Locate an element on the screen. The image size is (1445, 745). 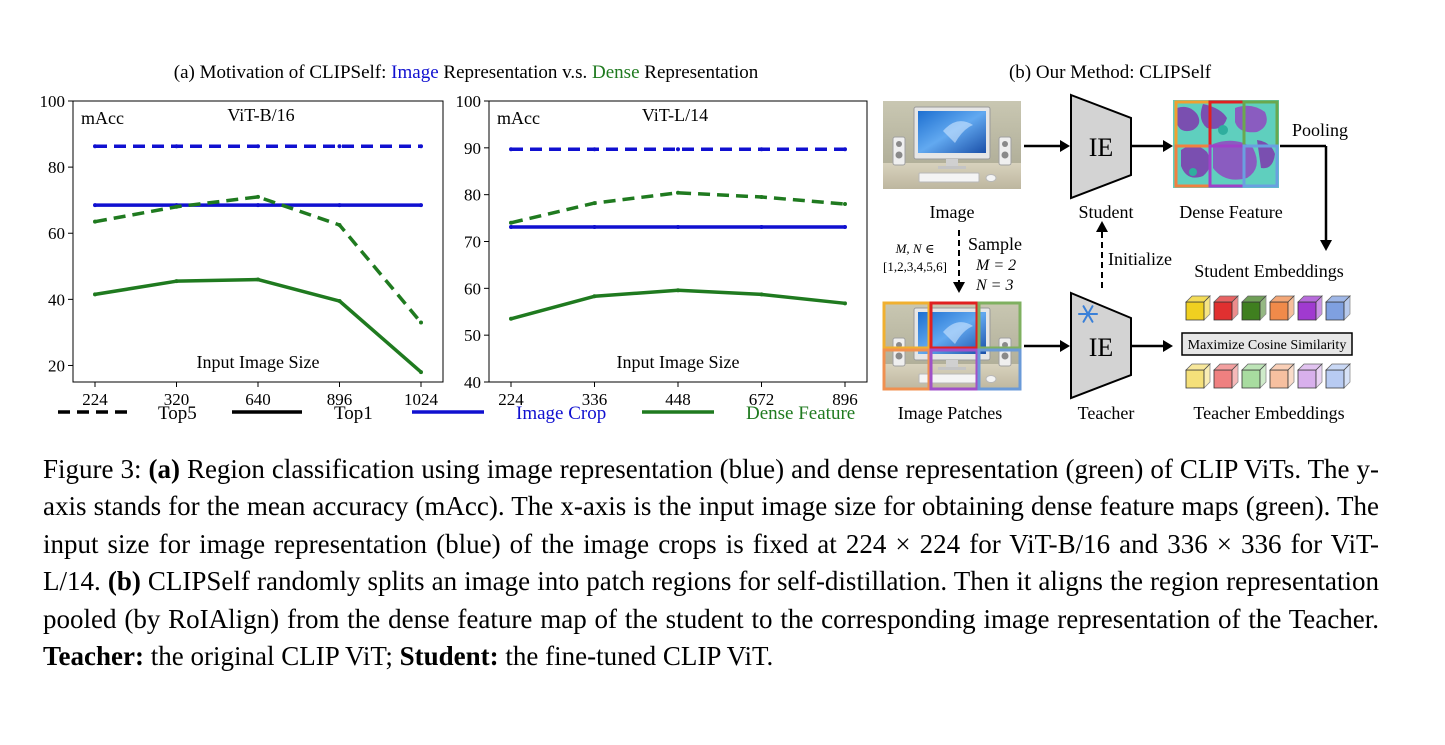
caption-student-text: the fine-tuned CLIP ViT. is located at coordinates (639, 656).